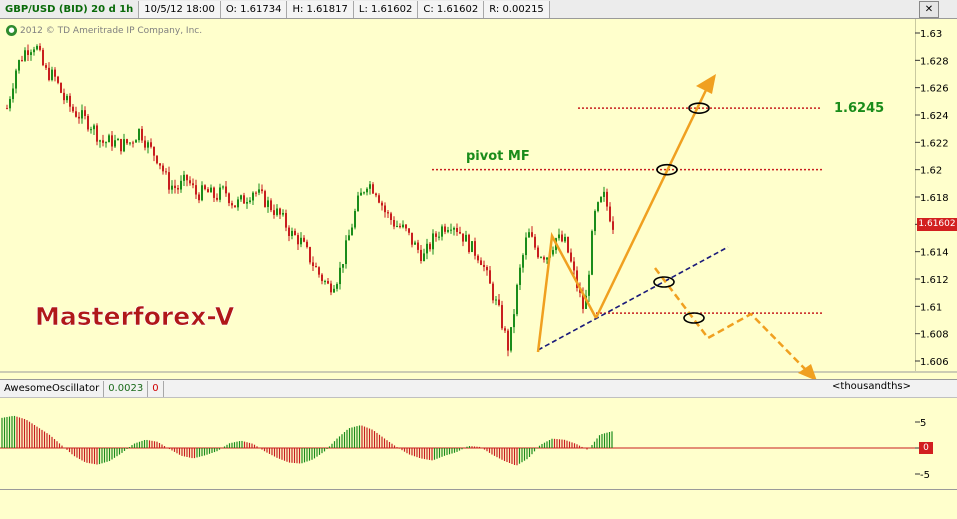 The image size is (957, 519). I want to click on range-label: R: 0.00215, so click(517, 9).